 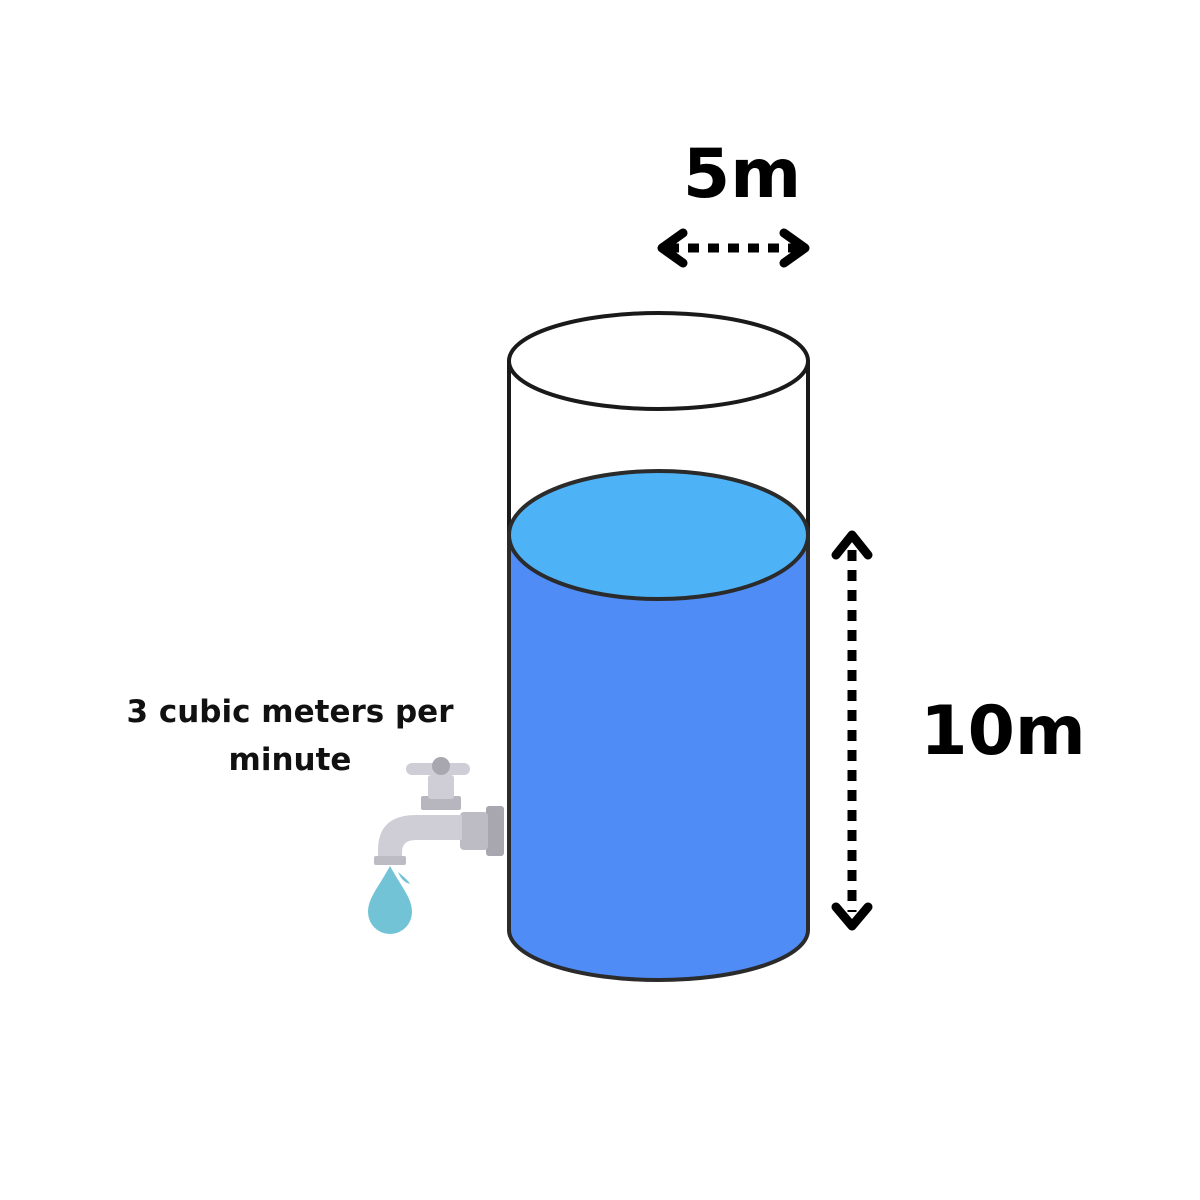 What do you see at coordinates (1002, 731) in the screenshot?
I see `height-label: 10m` at bounding box center [1002, 731].